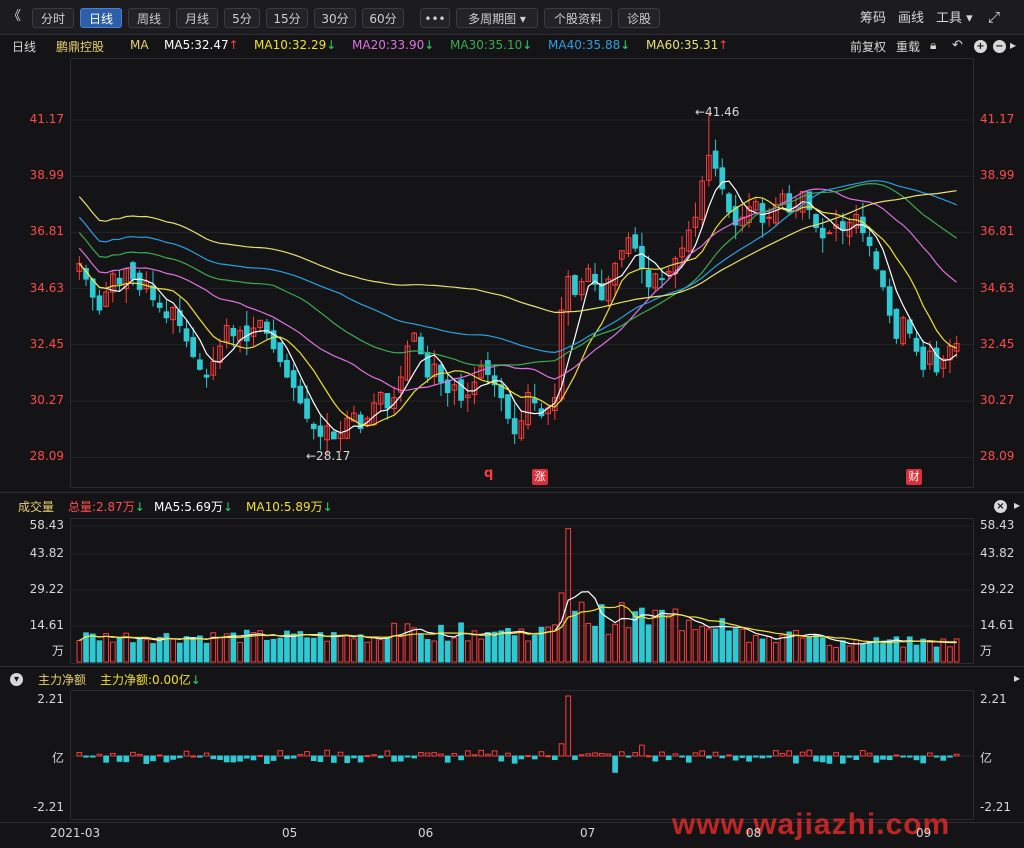 This screenshot has width=1024, height=848. What do you see at coordinates (908, 47) in the screenshot?
I see `reload-button: 重载` at bounding box center [908, 47].